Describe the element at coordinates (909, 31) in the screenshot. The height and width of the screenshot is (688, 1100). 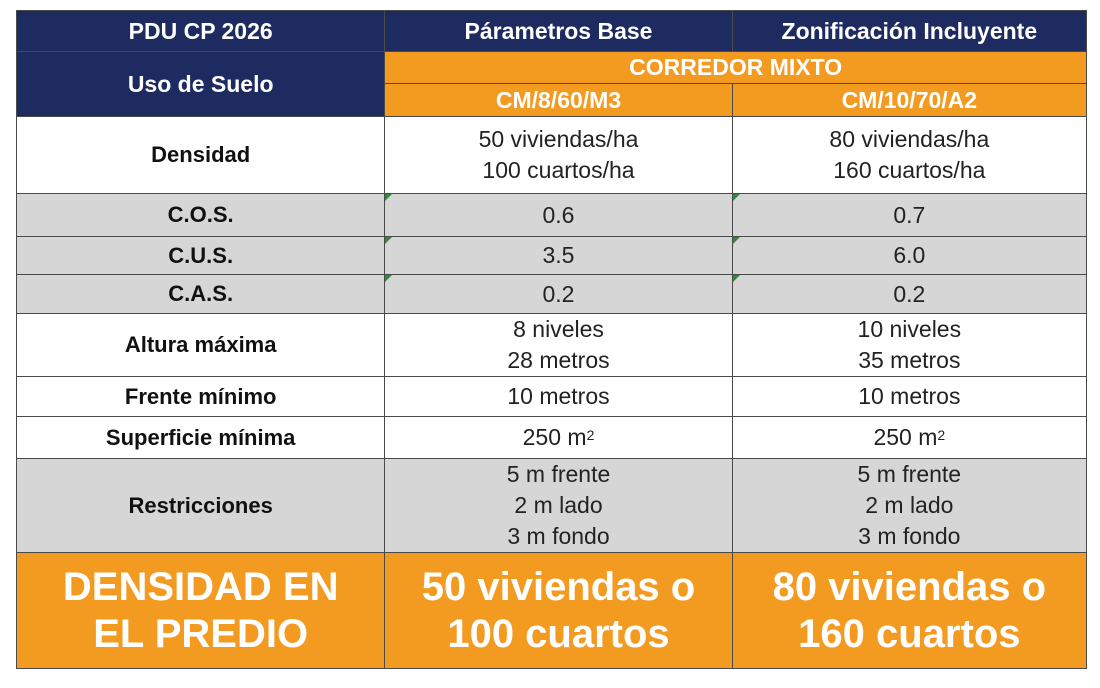
I see `header-inclusive-zoning: Zonificación Incluyente` at that location.